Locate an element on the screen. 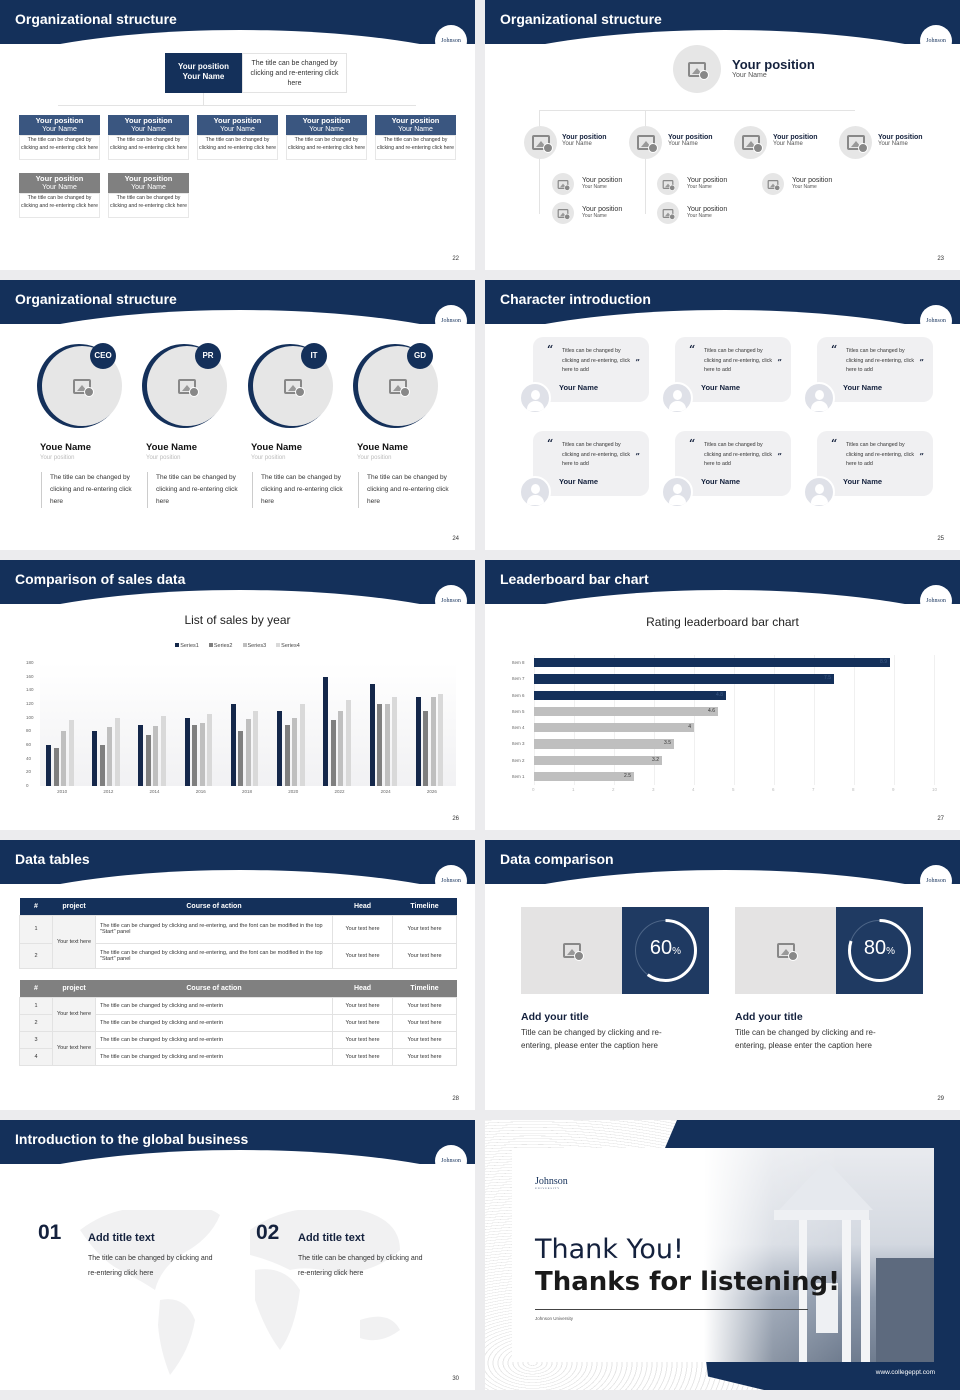 The width and height of the screenshot is (960, 1400). page-number: 25 is located at coordinates (940, 539).